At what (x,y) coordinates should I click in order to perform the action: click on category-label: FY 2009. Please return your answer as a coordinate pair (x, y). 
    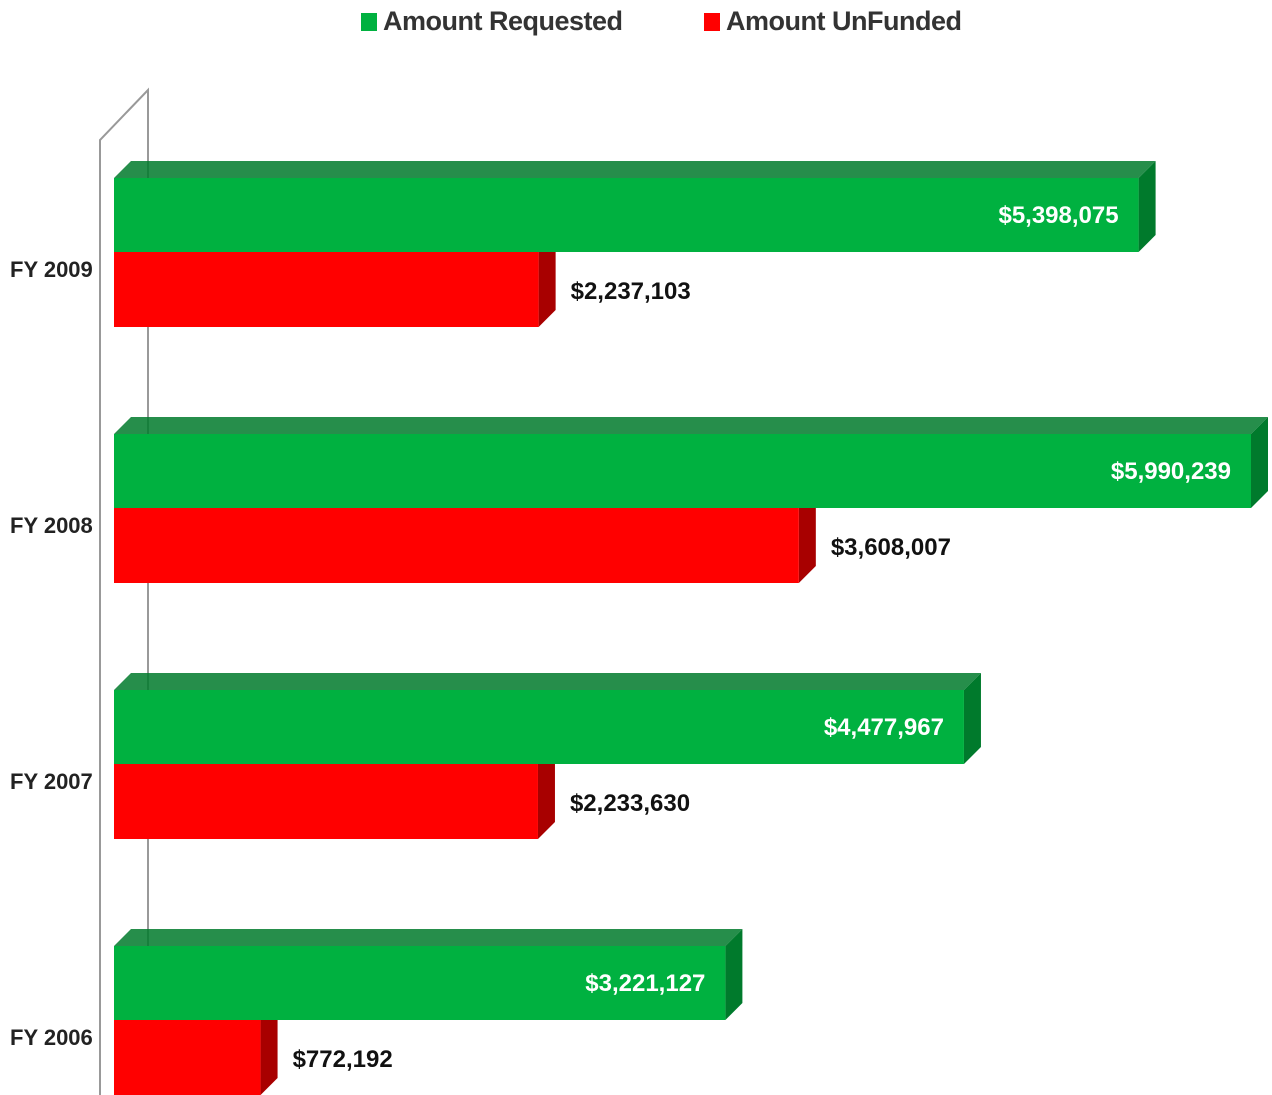
    Looking at the image, I should click on (51, 269).